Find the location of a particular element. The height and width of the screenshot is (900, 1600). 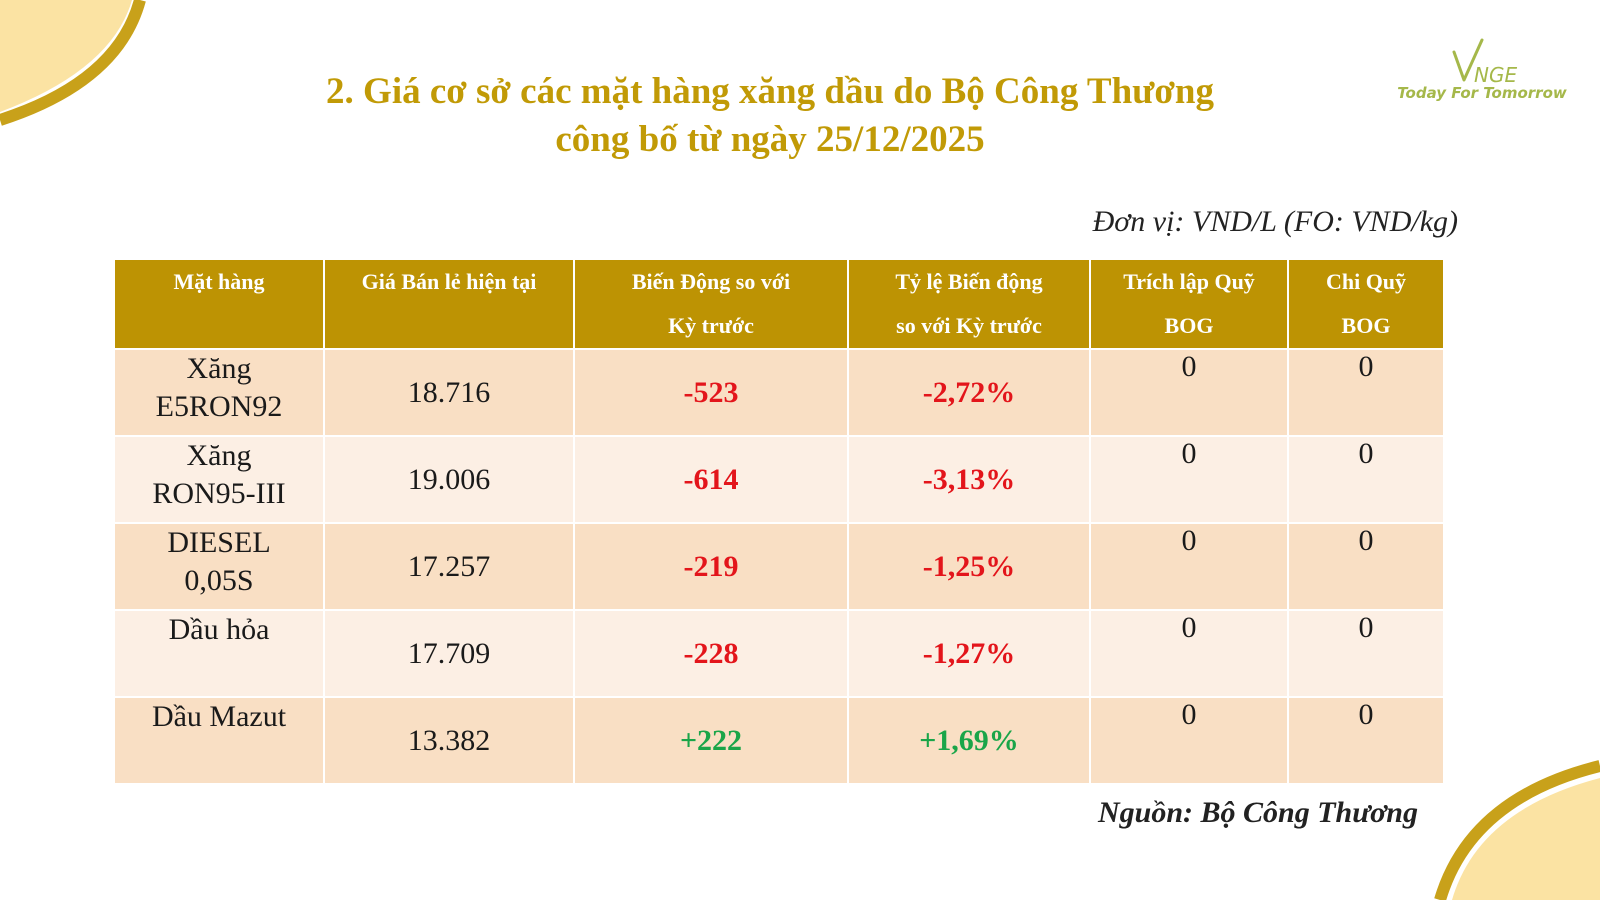

table-row: Xăng E5RON92 18.716 -523 -2,72% 0 0 is located at coordinates (779, 392).